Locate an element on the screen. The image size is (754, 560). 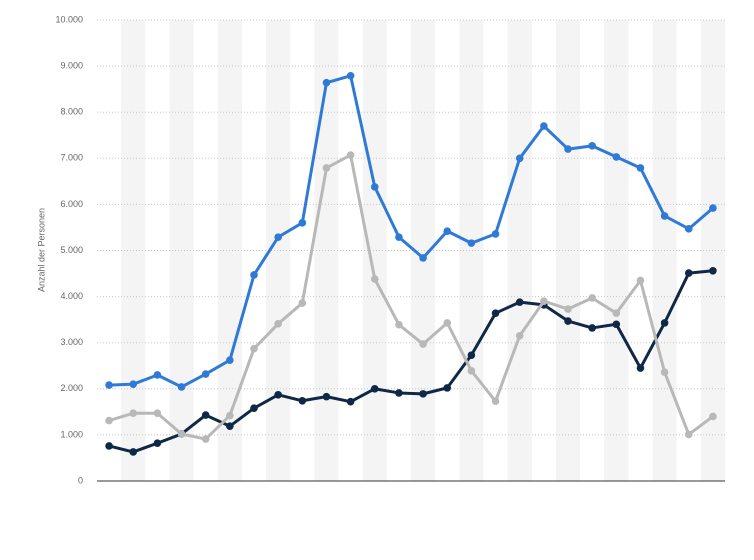
y-axis-title: Anzahl der Personen is located at coordinates (41, 250).